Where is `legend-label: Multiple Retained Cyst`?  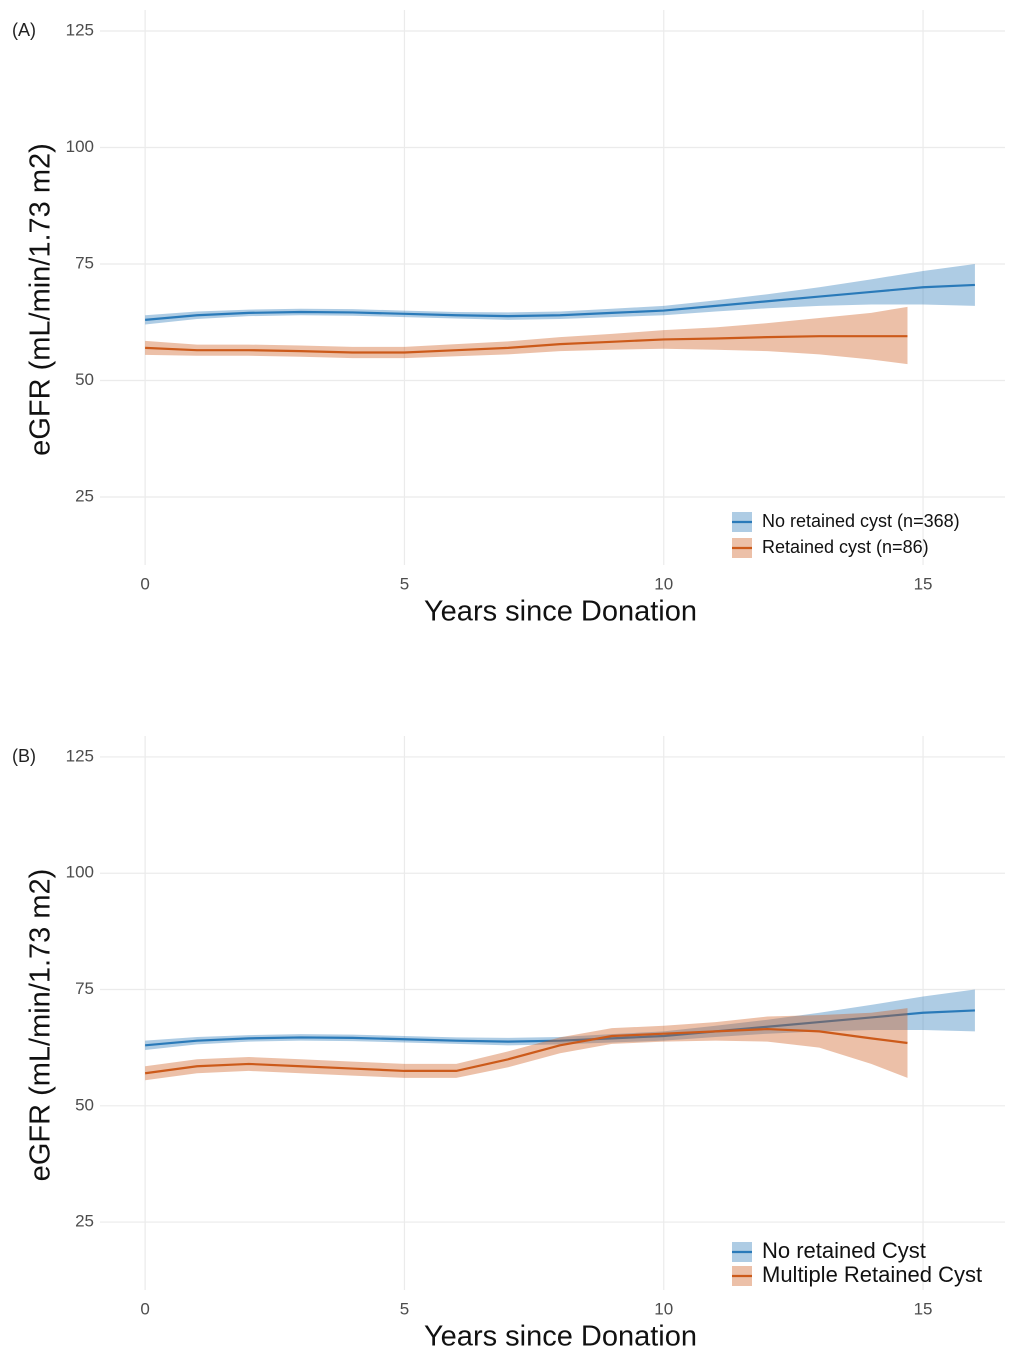 legend-label: Multiple Retained Cyst is located at coordinates (872, 1274).